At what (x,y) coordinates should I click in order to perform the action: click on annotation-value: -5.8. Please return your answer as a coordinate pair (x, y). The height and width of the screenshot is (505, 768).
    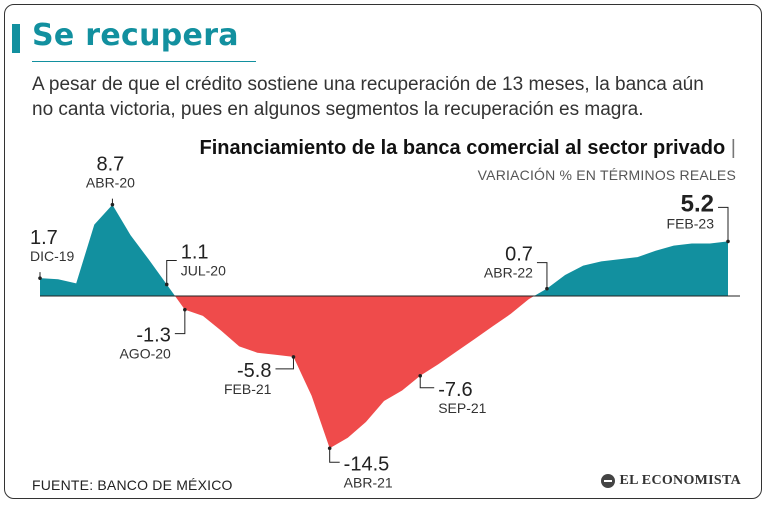
    Looking at the image, I should click on (254, 371).